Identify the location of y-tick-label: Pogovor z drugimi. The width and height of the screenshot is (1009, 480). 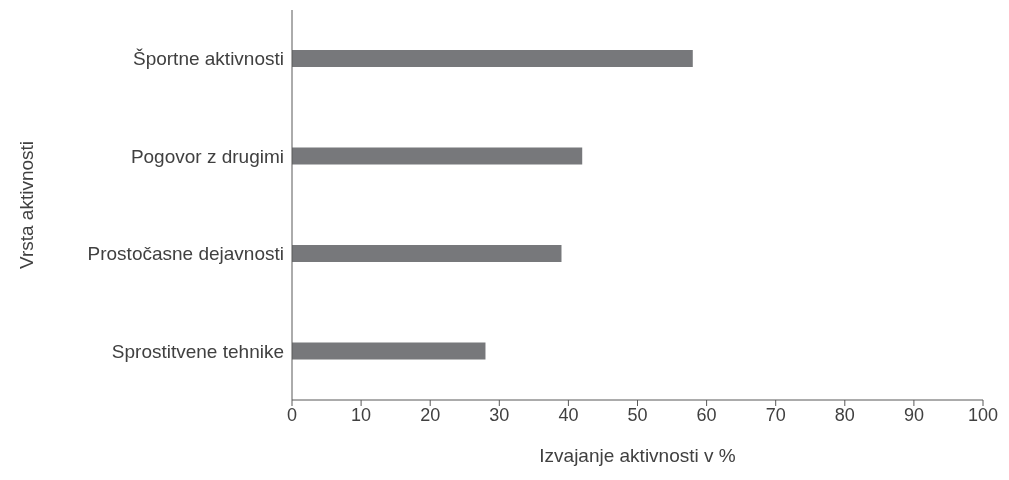
(207, 156).